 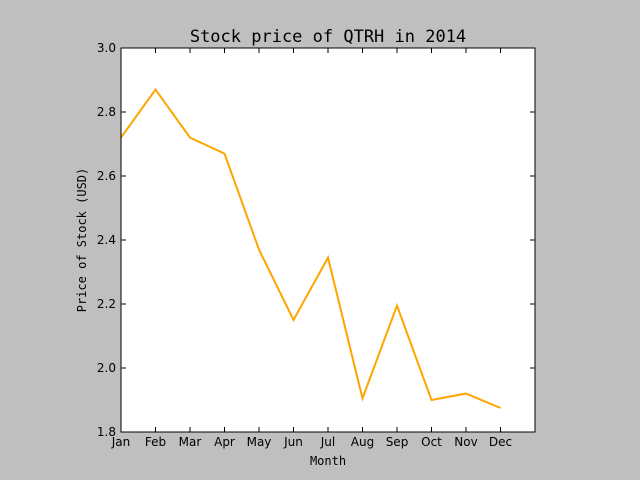 What do you see at coordinates (327, 442) in the screenshot?
I see `x-tick-label: Jul` at bounding box center [327, 442].